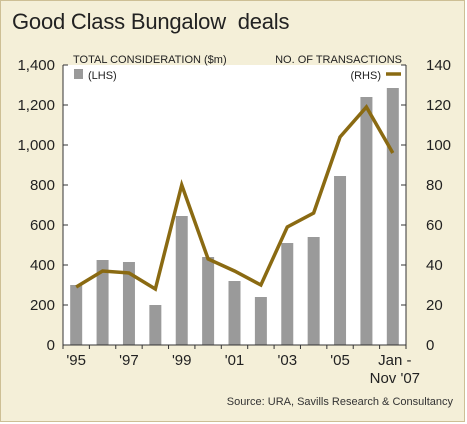 Image resolution: width=467 pixels, height=424 pixels. What do you see at coordinates (36, 65) in the screenshot?
I see `left-tick-label: 1,400` at bounding box center [36, 65].